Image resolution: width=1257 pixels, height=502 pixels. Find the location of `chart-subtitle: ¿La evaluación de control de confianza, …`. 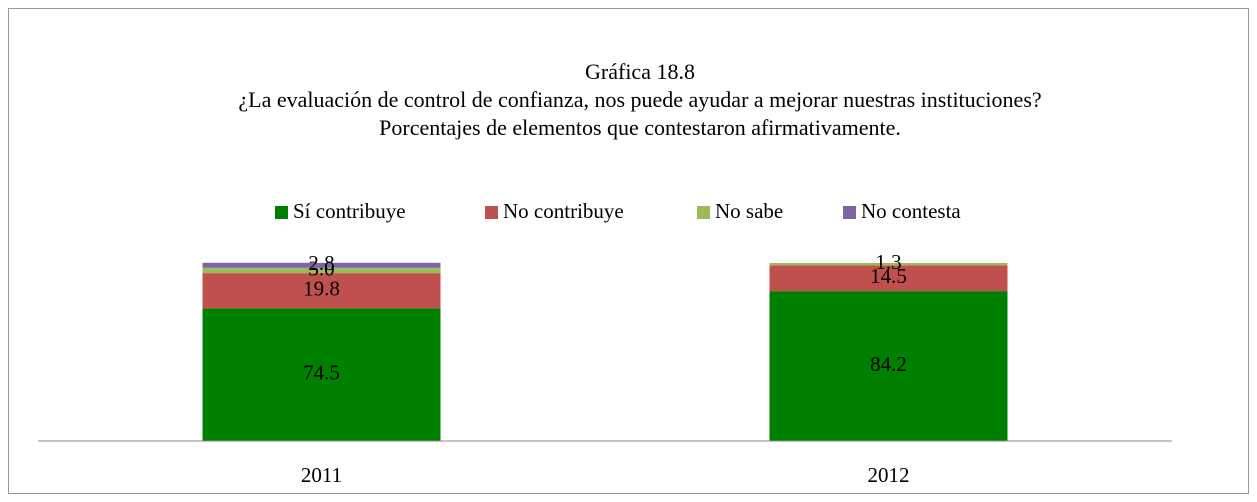

chart-subtitle: ¿La evaluación de control de confianza, … is located at coordinates (640, 99).